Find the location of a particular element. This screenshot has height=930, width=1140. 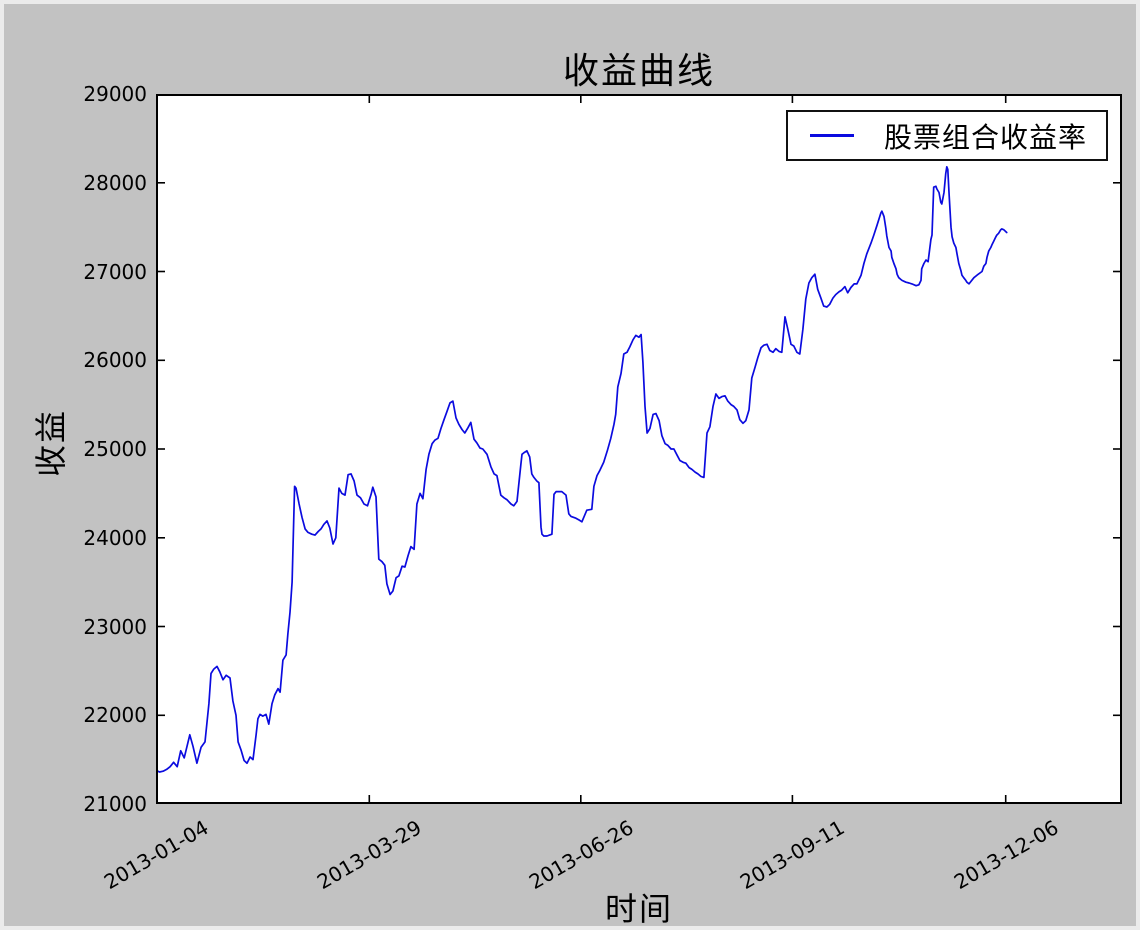

y-tick-label: 21000 is located at coordinates (115, 804).